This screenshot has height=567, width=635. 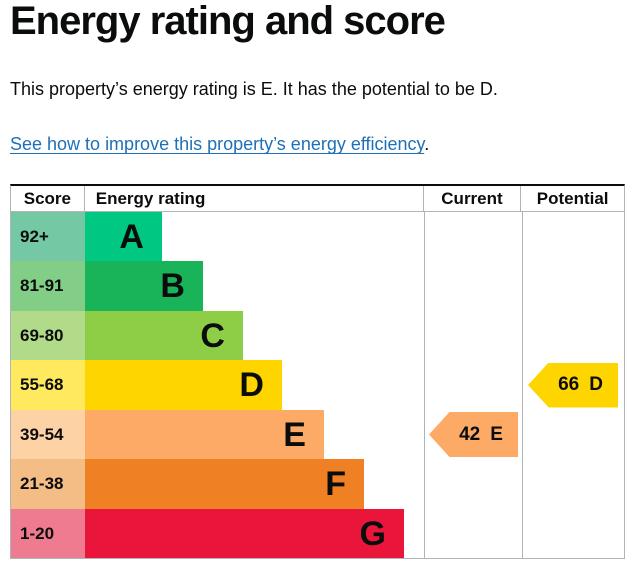 I want to click on band-row-f: 21-38 F, so click(x=317, y=484).